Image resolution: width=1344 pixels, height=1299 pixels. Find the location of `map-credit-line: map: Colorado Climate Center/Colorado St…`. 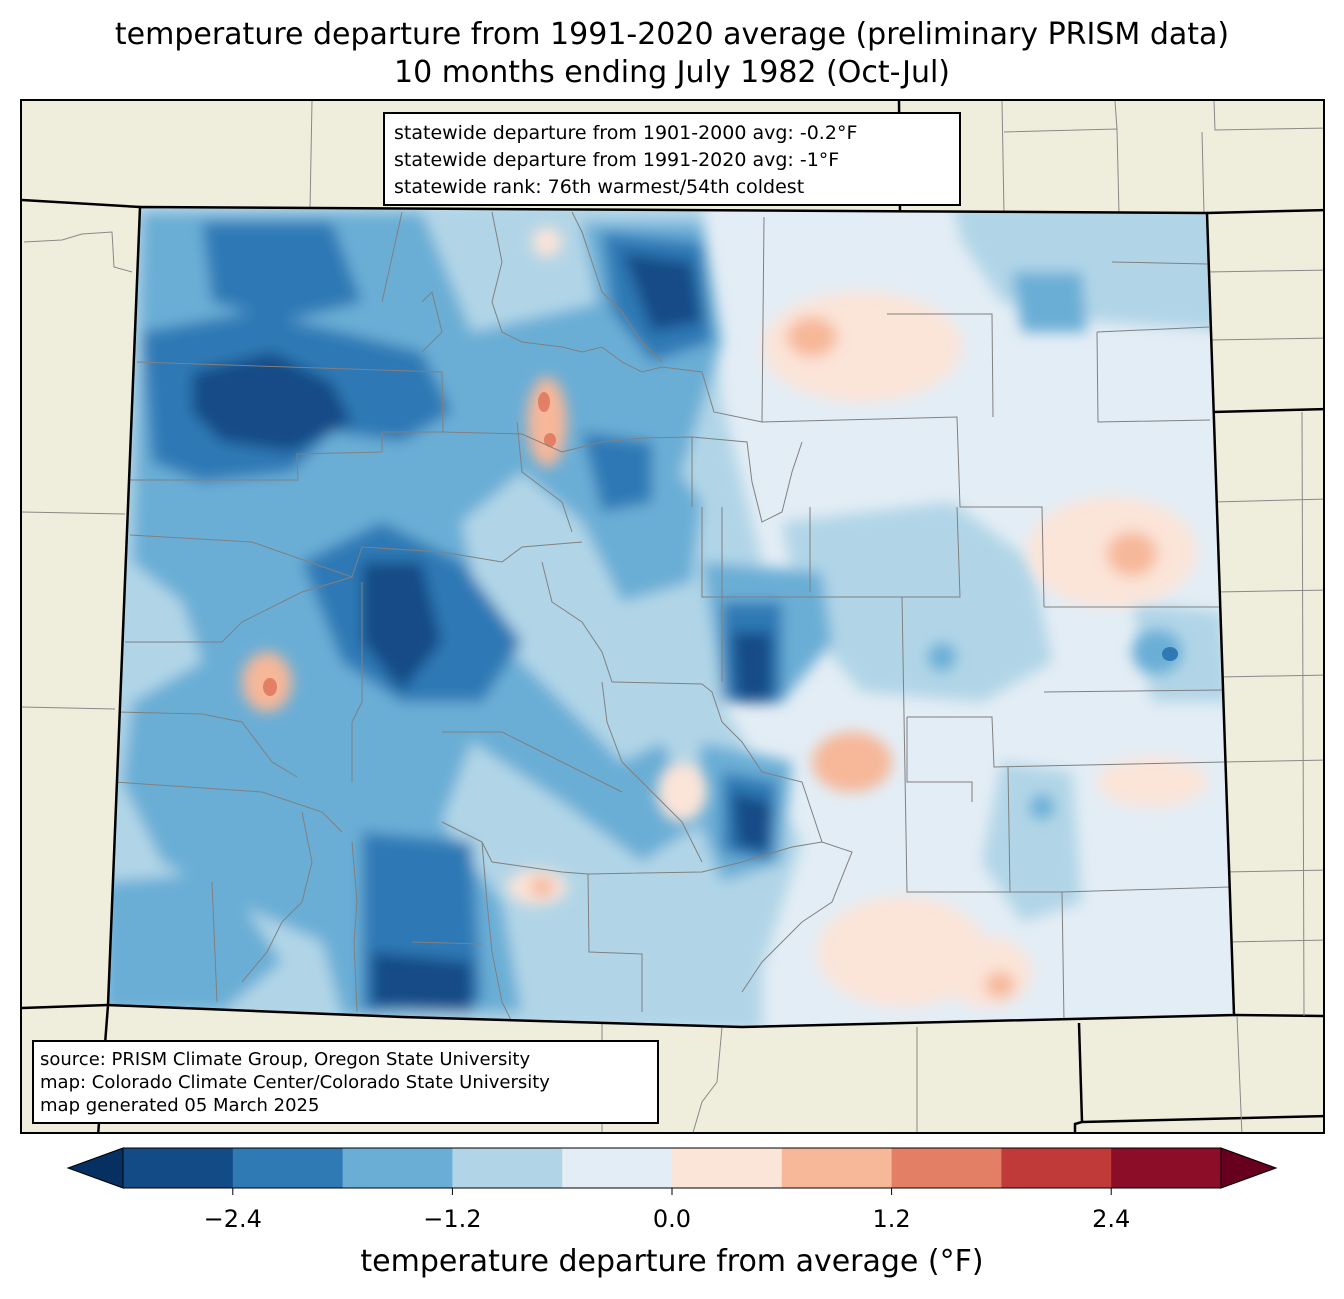

map-credit-line: map: Colorado Climate Center/Colorado St… is located at coordinates (295, 1082).